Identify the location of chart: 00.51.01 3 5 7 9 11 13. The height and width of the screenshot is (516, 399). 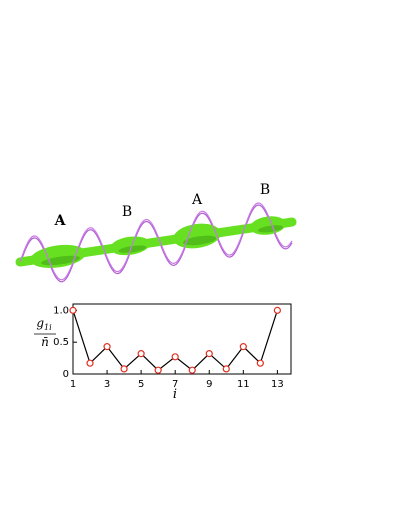
(172, 346).